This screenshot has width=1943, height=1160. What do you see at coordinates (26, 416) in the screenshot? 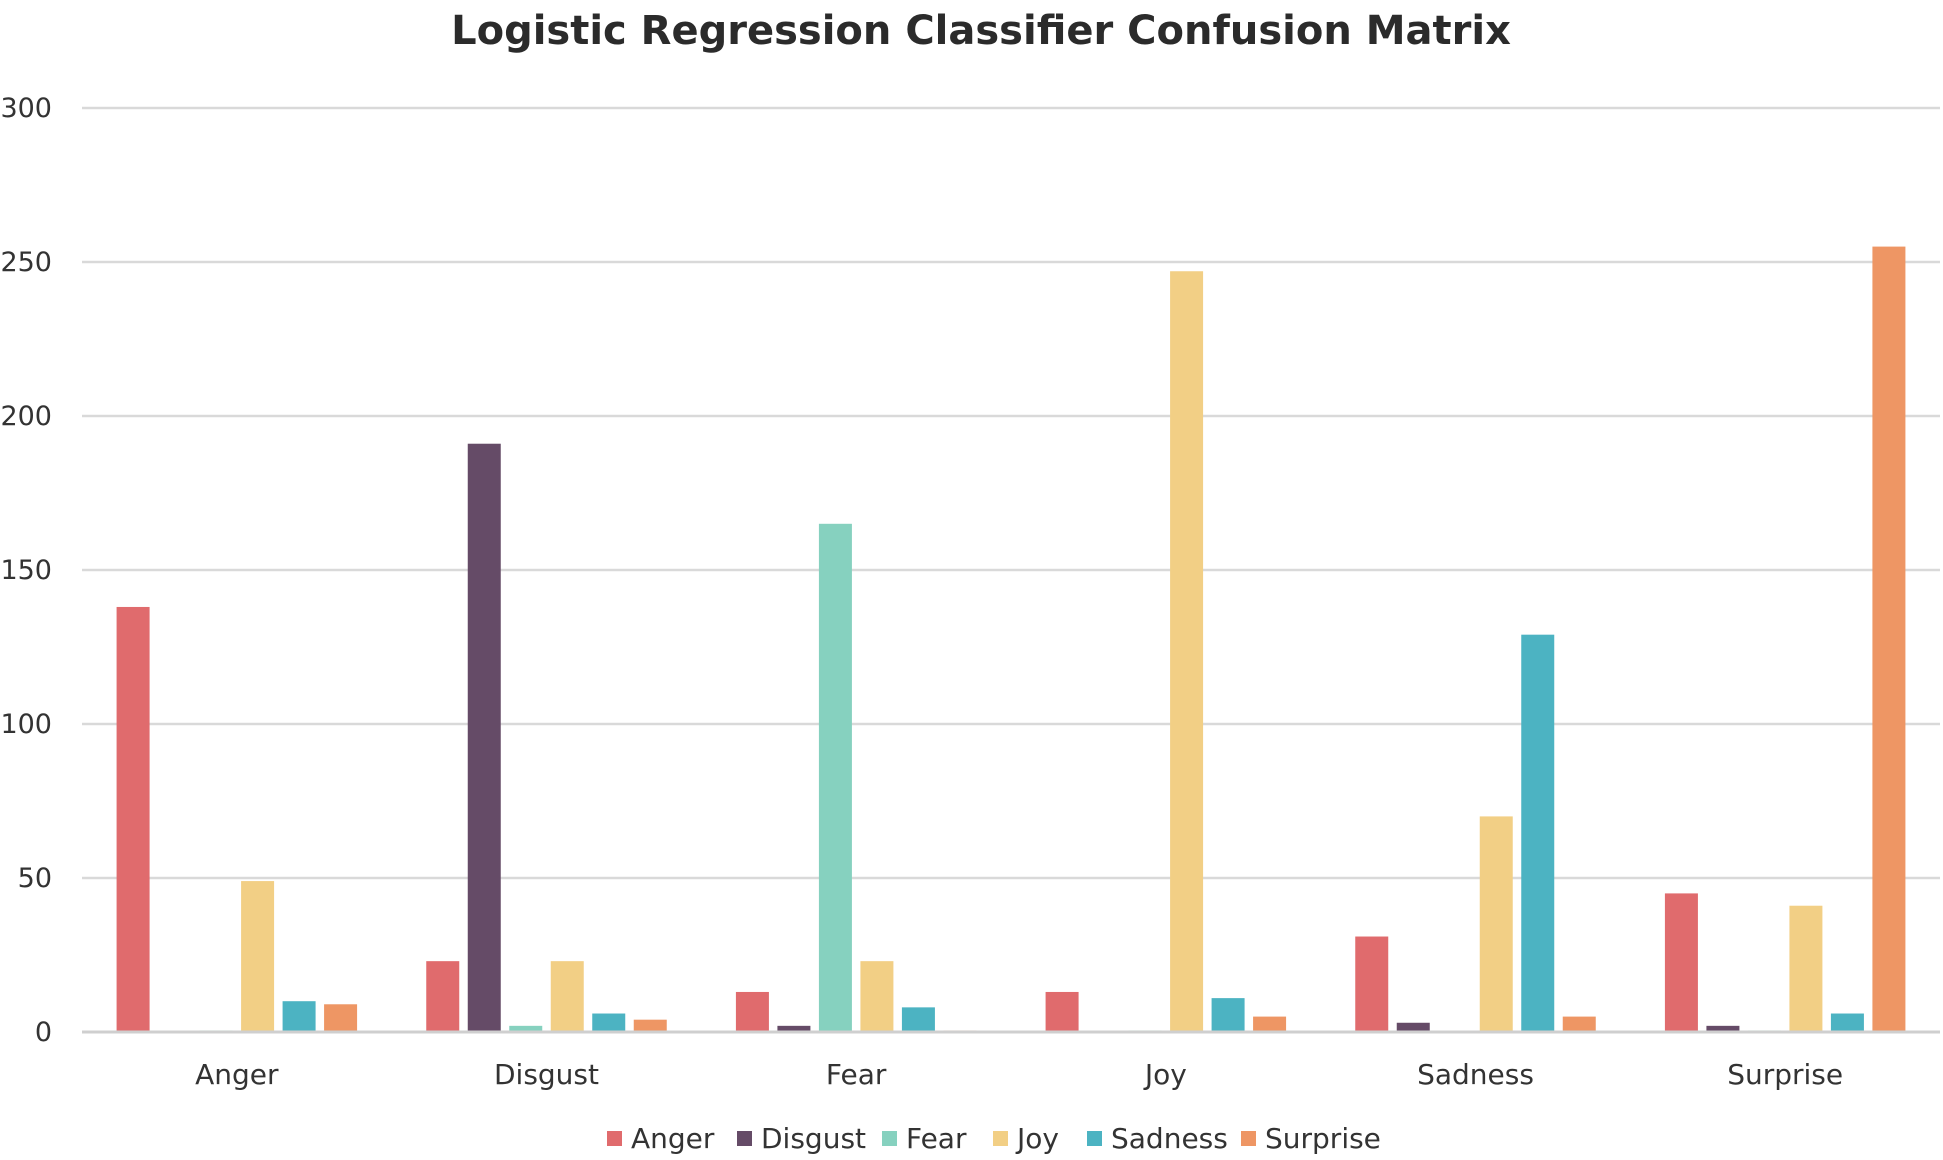
I see `y-tick-label: 200` at bounding box center [26, 416].